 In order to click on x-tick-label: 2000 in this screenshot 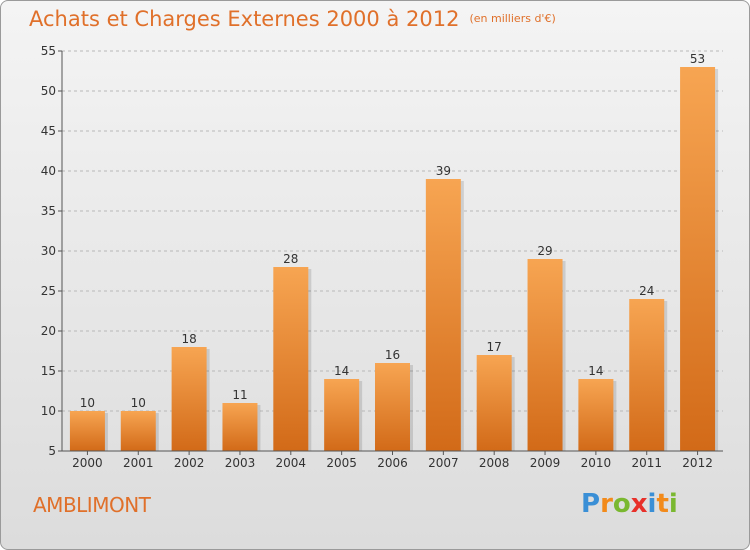, I will do `click(87, 463)`.